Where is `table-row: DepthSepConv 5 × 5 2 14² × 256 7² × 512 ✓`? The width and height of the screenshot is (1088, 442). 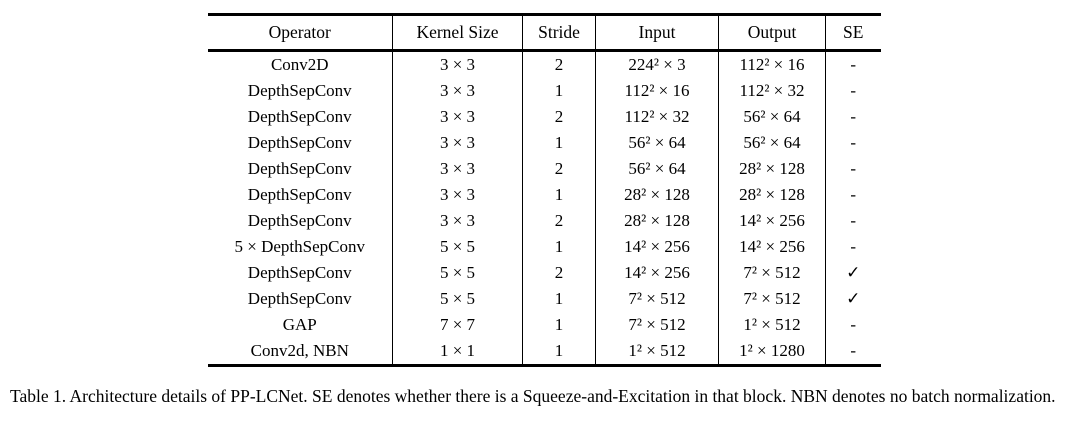
table-row: DepthSepConv 5 × 5 2 14² × 256 7² × 512 ✓ is located at coordinates (544, 273).